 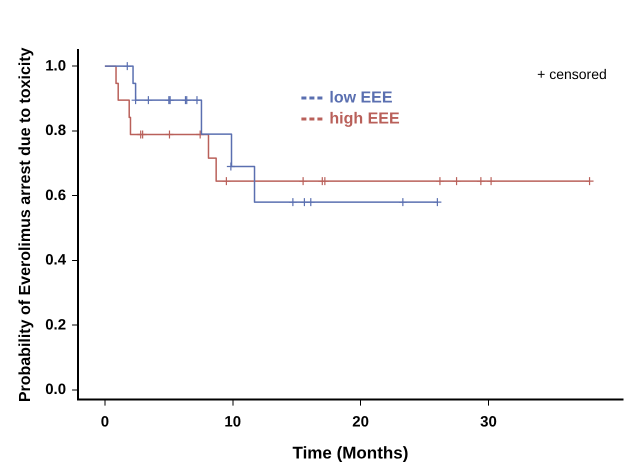 I want to click on x-tick-label: 10, so click(x=233, y=422).